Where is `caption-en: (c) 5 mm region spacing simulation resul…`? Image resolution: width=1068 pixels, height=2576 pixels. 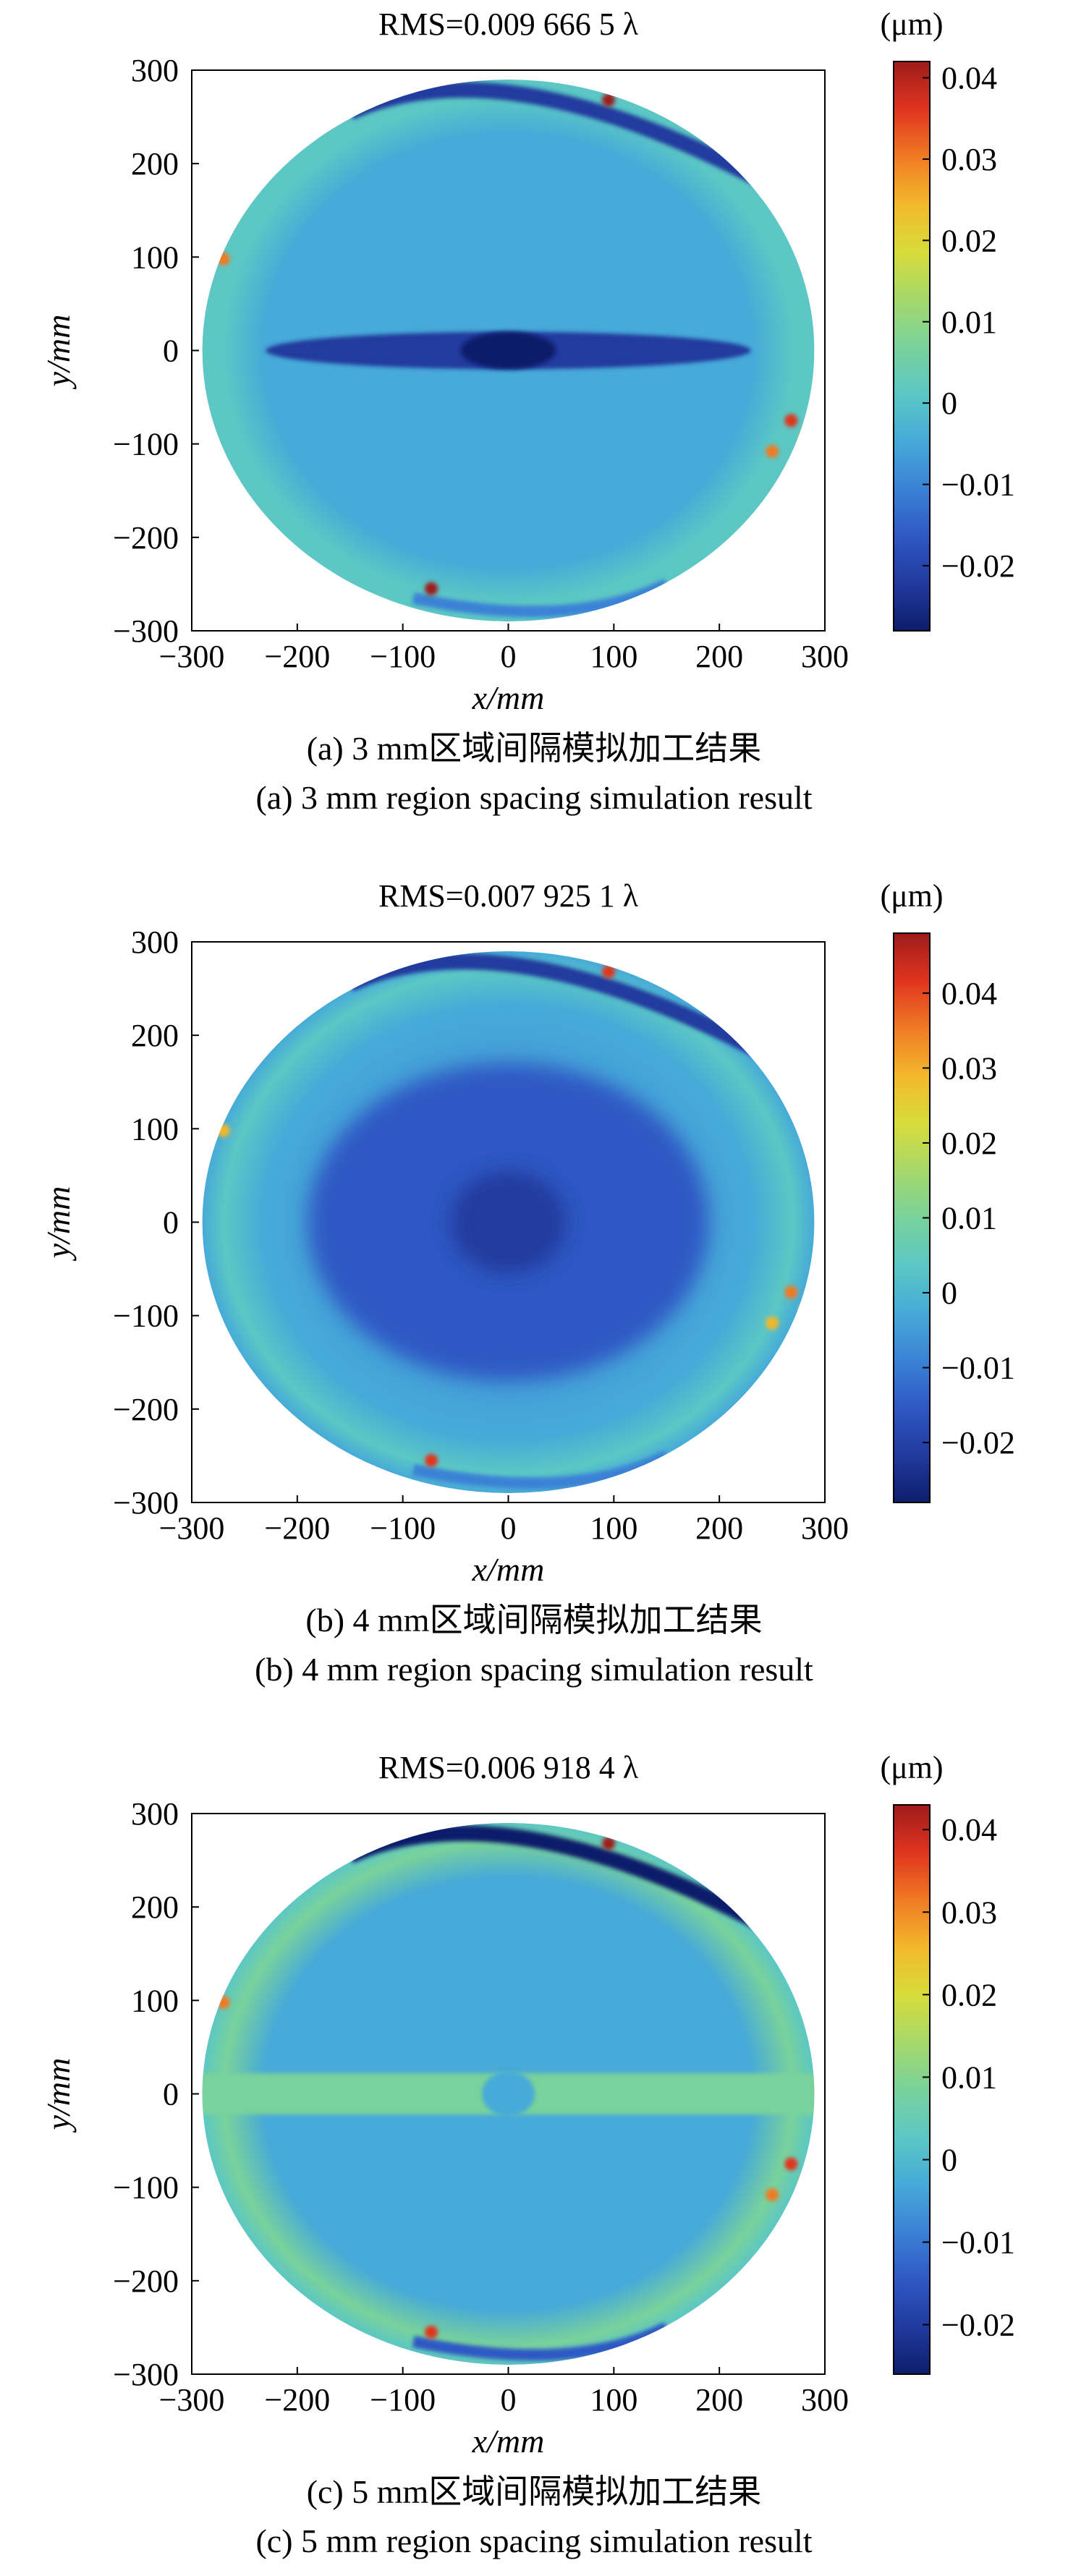 caption-en: (c) 5 mm region spacing simulation resul… is located at coordinates (534, 2540).